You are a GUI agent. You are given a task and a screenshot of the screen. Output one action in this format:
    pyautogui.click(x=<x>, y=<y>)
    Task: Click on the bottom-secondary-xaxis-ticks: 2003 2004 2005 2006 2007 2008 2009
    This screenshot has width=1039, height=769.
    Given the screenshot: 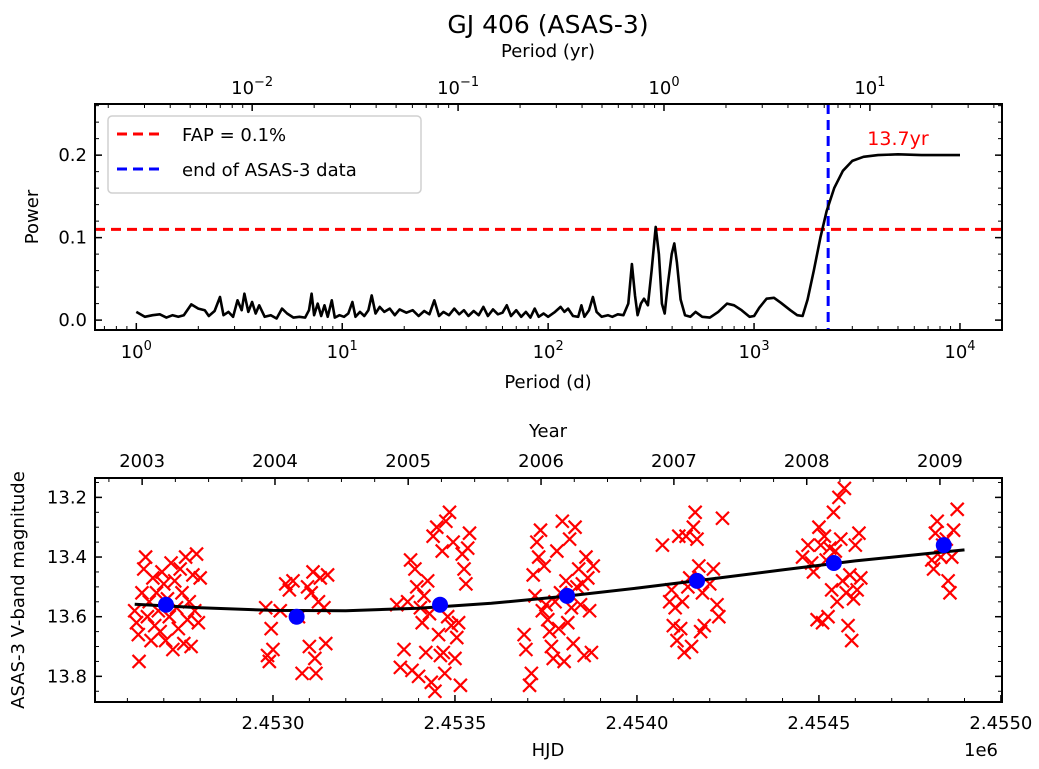 What is the action you would take?
    pyautogui.click(x=541, y=468)
    